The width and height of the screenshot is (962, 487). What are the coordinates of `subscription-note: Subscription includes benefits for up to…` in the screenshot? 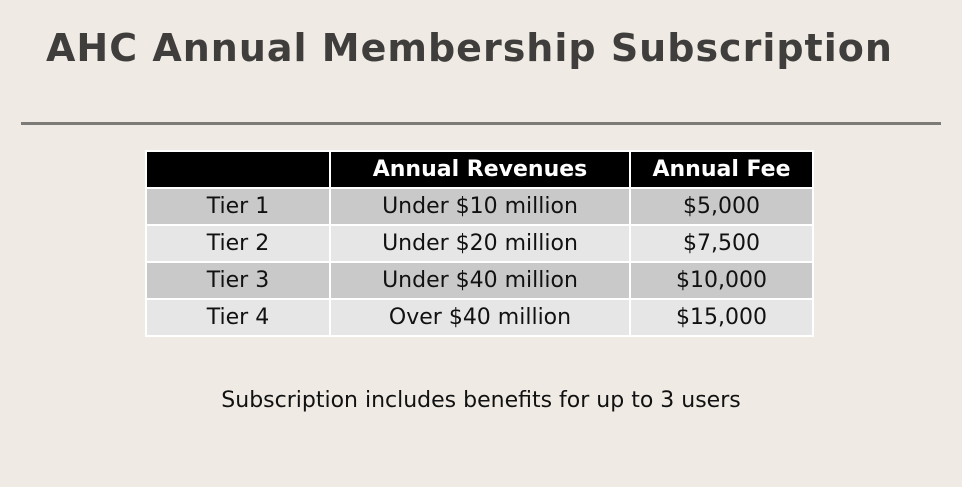 It's located at (481, 400).